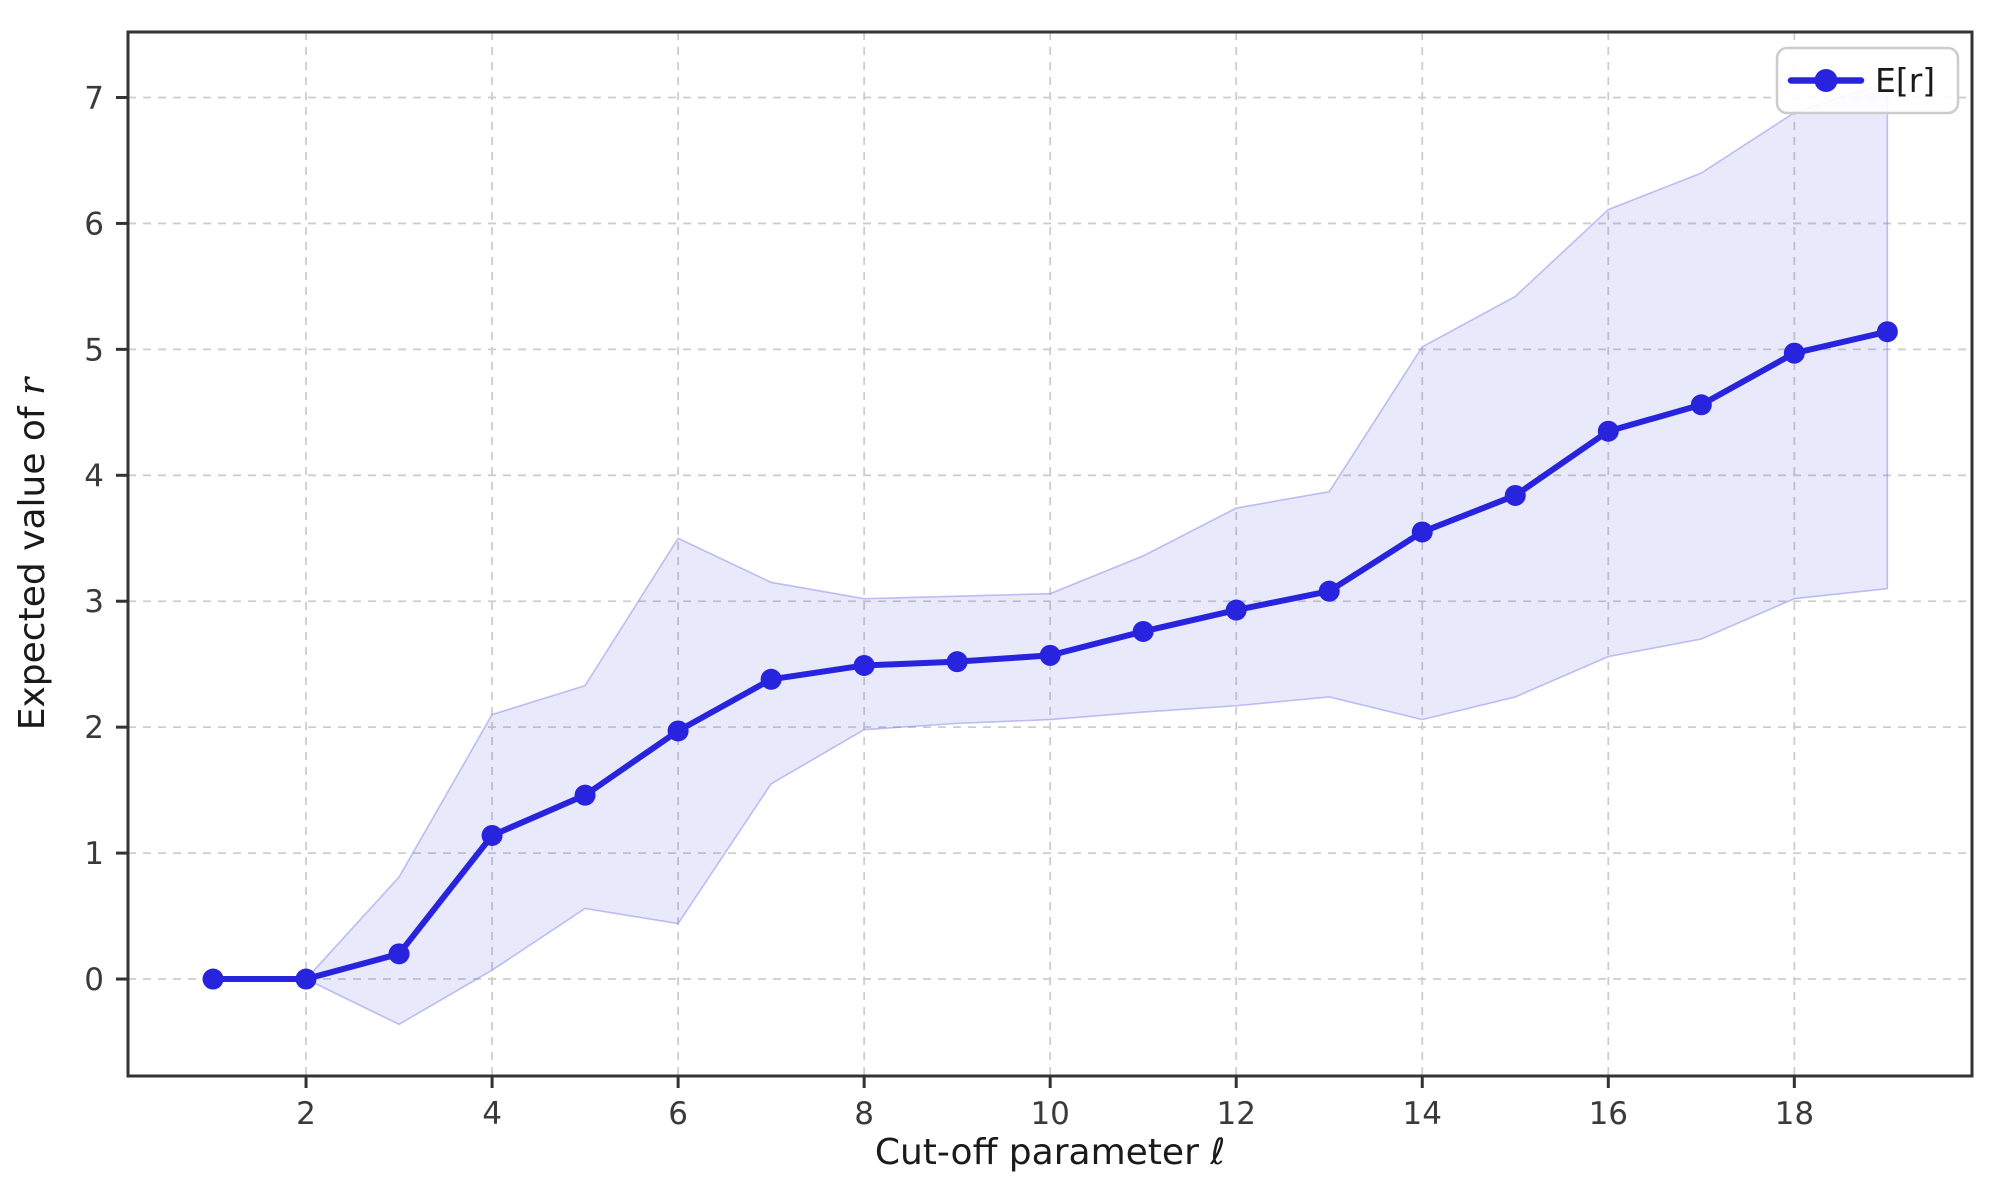 This screenshot has height=1192, width=1990. Describe the element at coordinates (1826, 80) in the screenshot. I see `legend-marker` at that location.